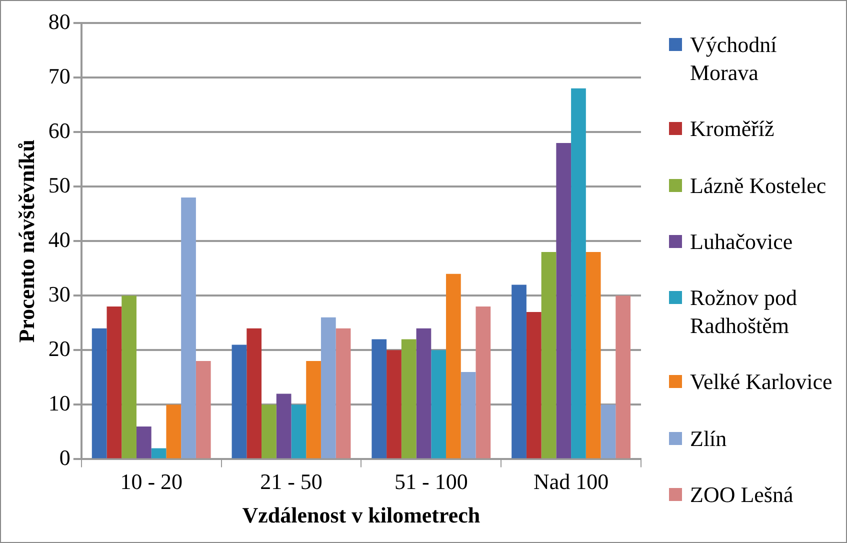  What do you see at coordinates (59, 185) in the screenshot?
I see `y-tick-label: 50` at bounding box center [59, 185].